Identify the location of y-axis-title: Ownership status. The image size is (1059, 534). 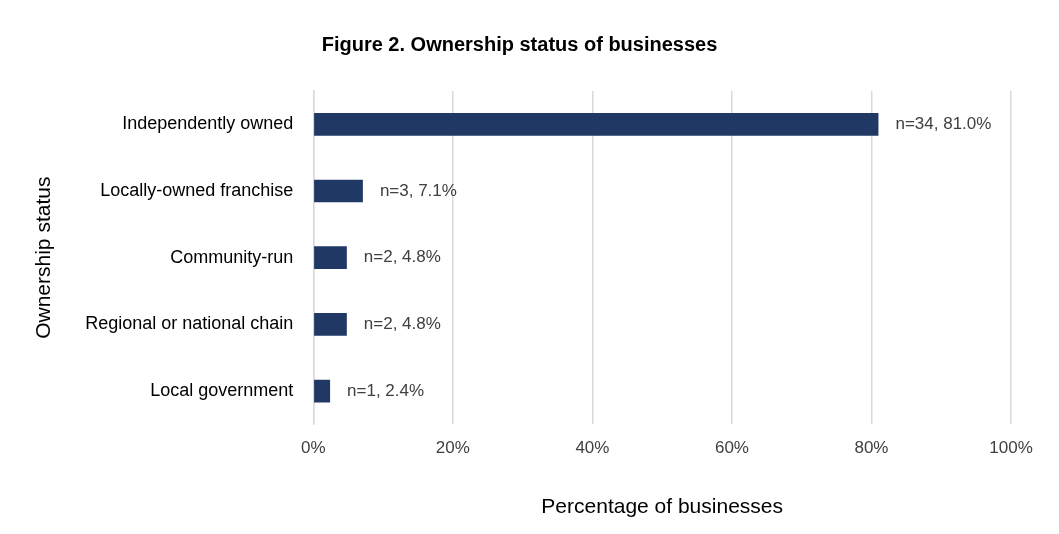
(43, 257).